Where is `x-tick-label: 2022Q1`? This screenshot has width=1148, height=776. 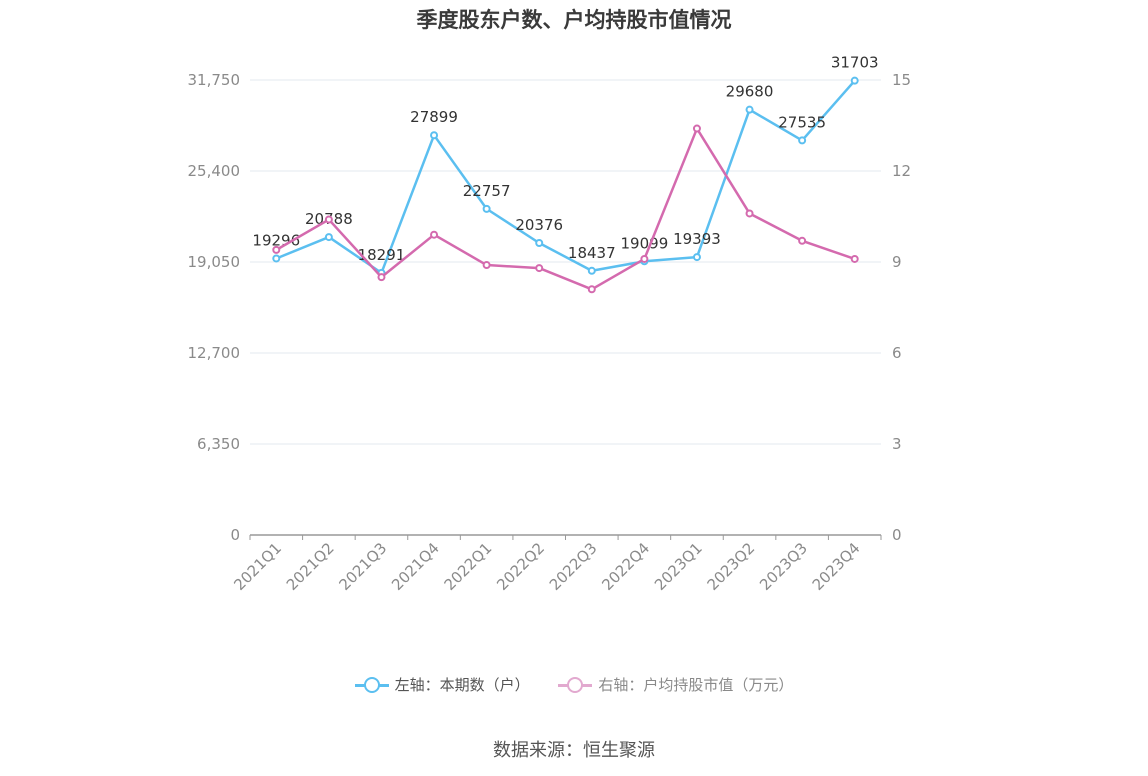
x-tick-label: 2022Q1 is located at coordinates (468, 566).